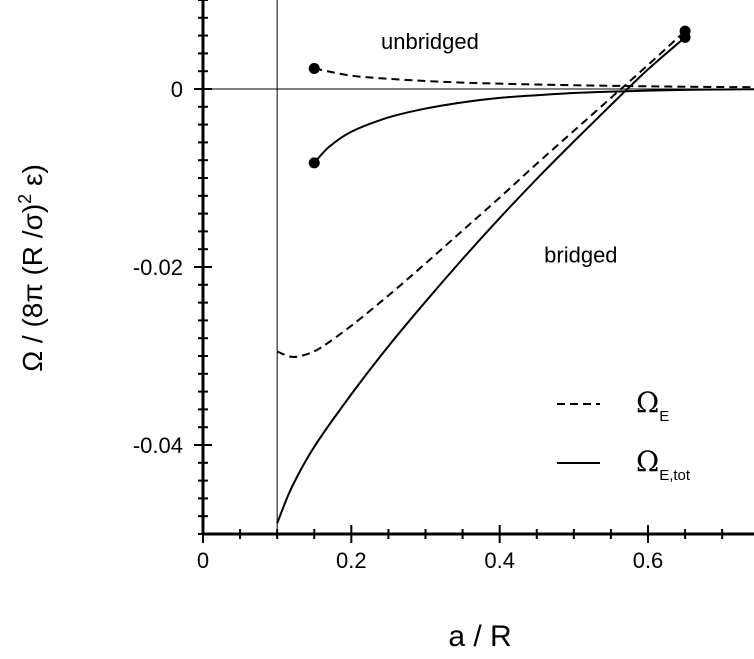 The height and width of the screenshot is (659, 754). What do you see at coordinates (158, 445) in the screenshot?
I see `y-tick-label: -0.04` at bounding box center [158, 445].